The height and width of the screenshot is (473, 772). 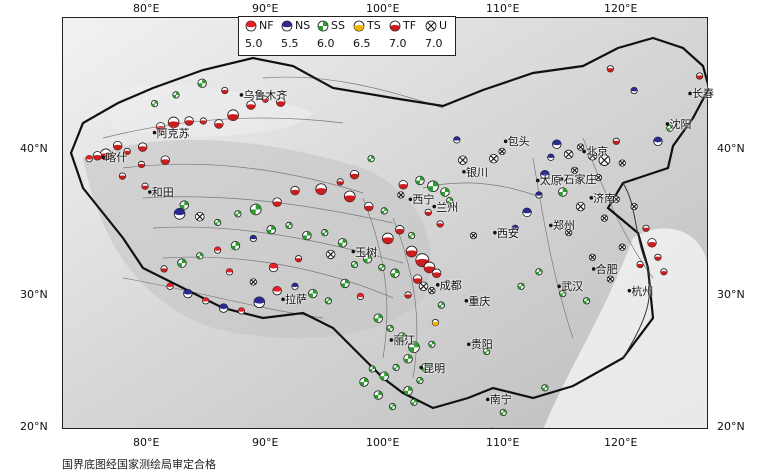 What do you see at coordinates (34, 294) in the screenshot?
I see `lat-tick-left: 30°N` at bounding box center [34, 294].